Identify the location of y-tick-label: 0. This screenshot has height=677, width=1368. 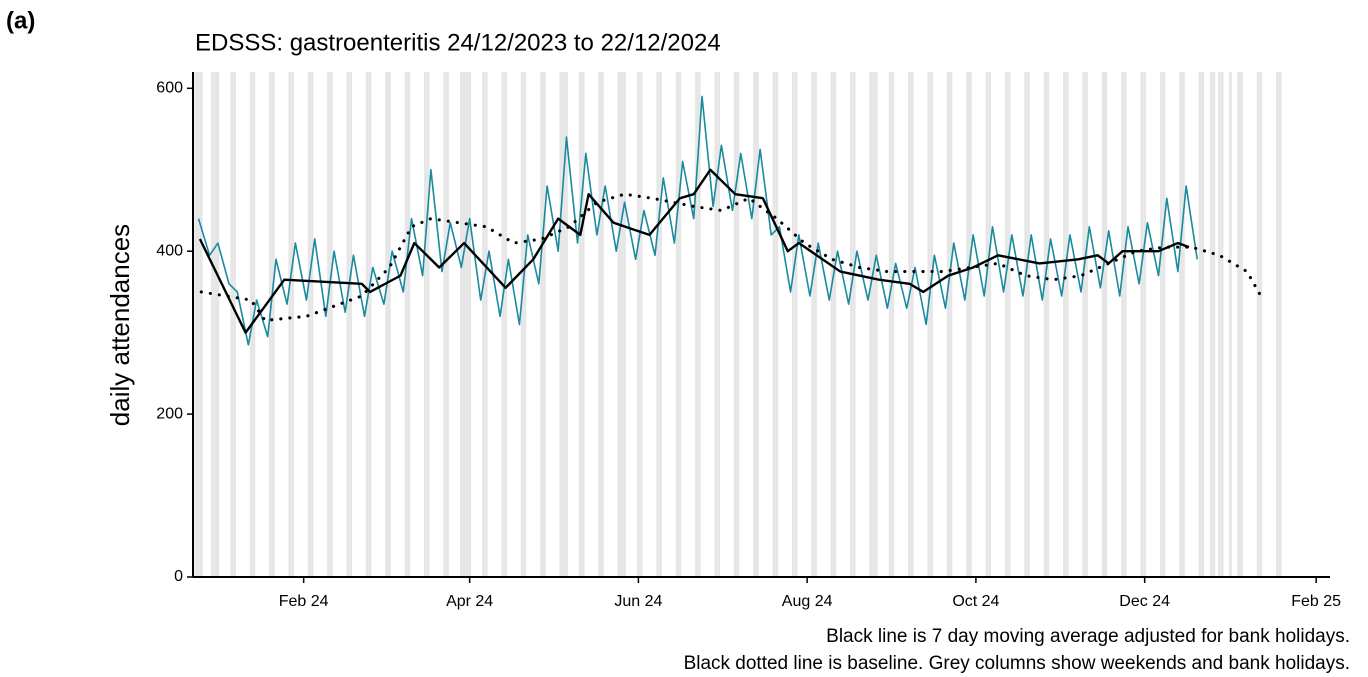
(178, 576).